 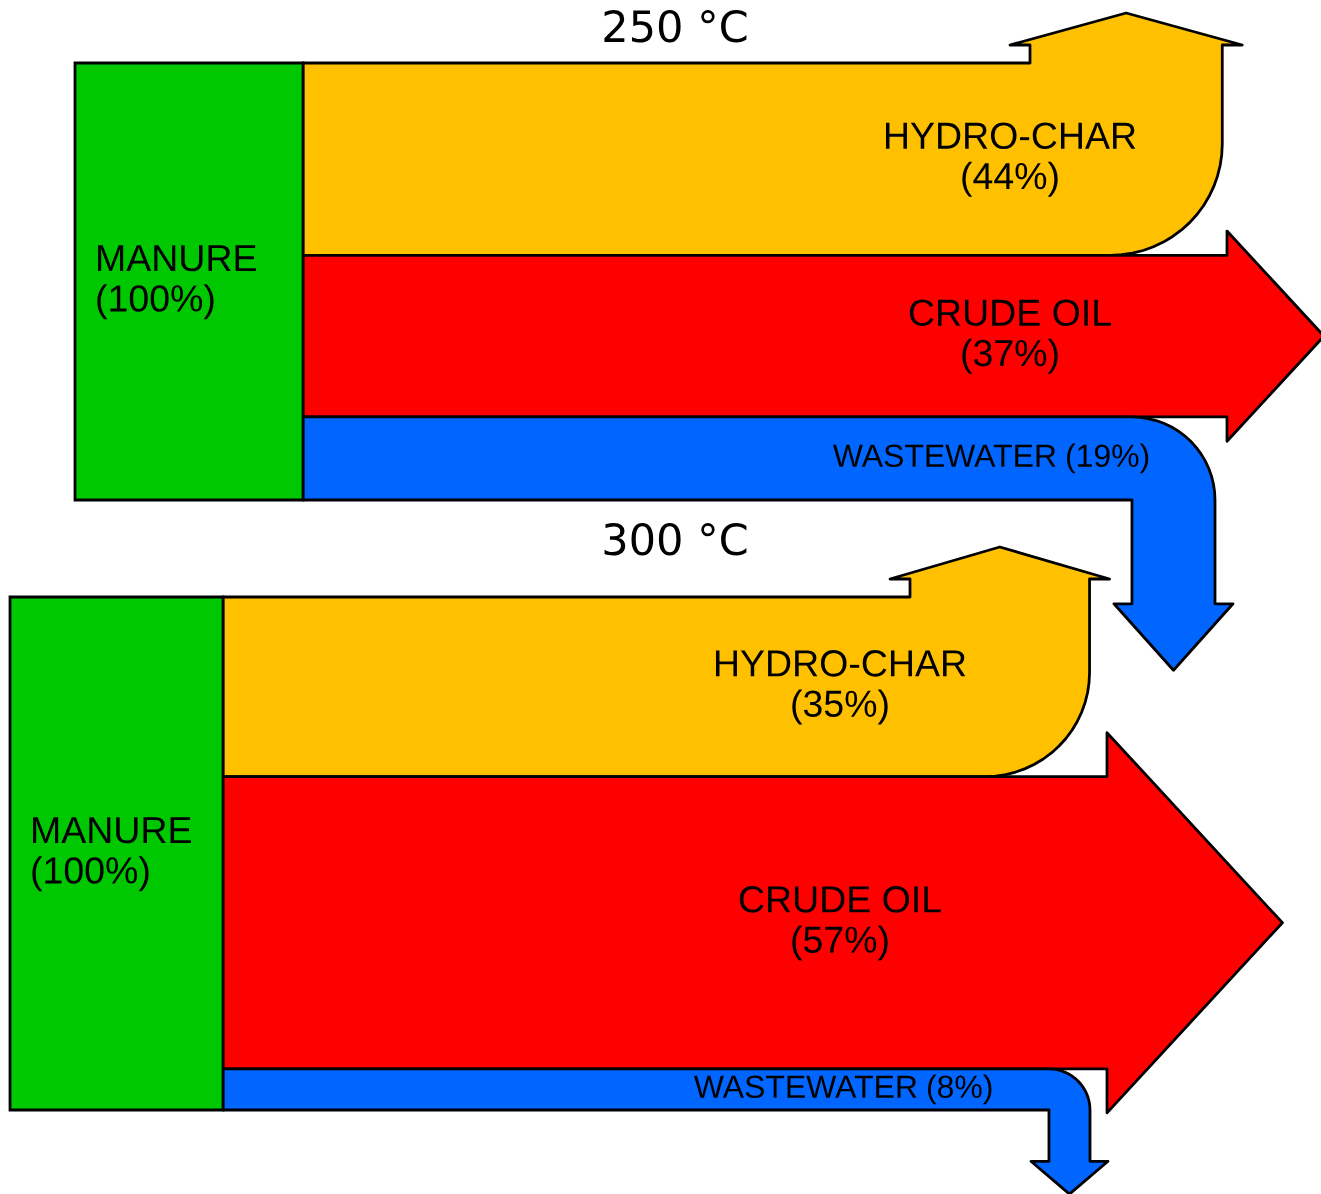 What do you see at coordinates (675, 26) in the screenshot?
I see `text: 250 °C` at bounding box center [675, 26].